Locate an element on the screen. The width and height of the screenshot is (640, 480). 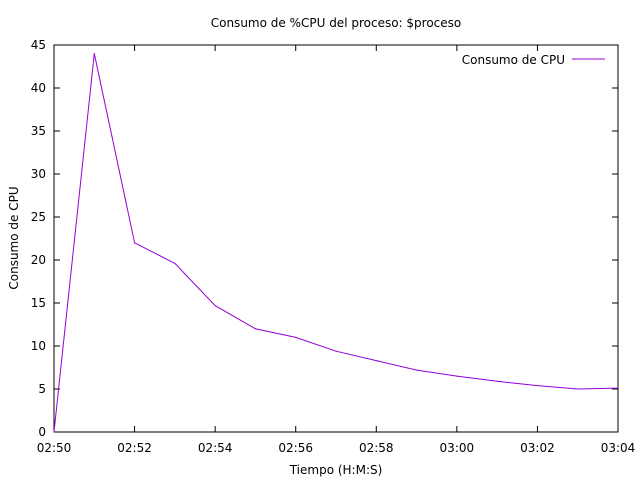
x-axis-label: Tiempo (H:M:S) is located at coordinates (336, 470).